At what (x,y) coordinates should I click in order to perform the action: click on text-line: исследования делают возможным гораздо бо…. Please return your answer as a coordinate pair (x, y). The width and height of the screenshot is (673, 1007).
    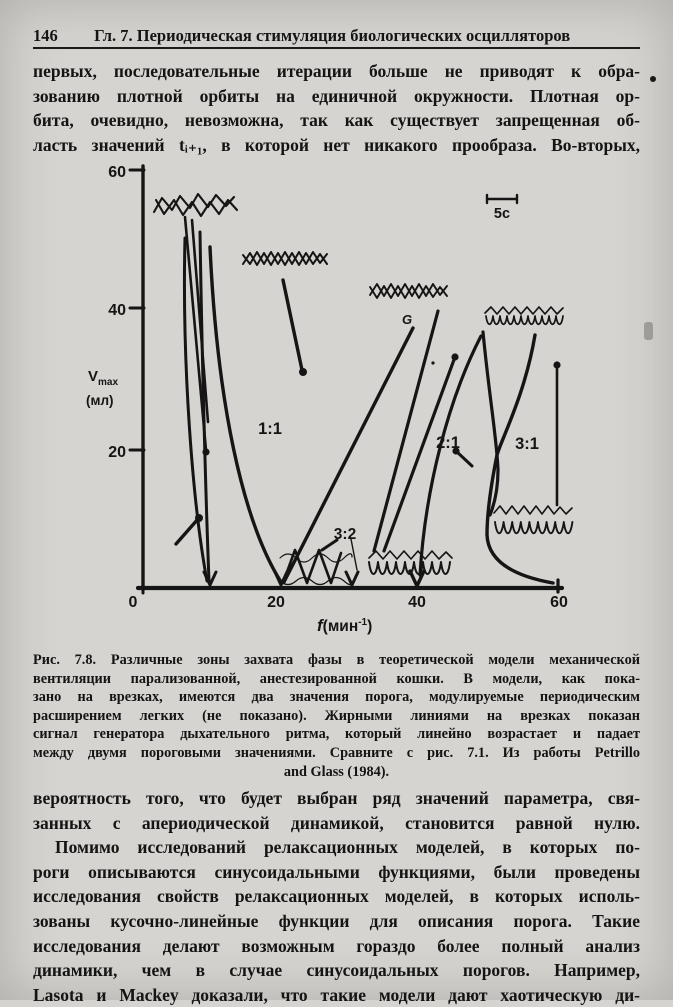
    Looking at the image, I should click on (336, 945).